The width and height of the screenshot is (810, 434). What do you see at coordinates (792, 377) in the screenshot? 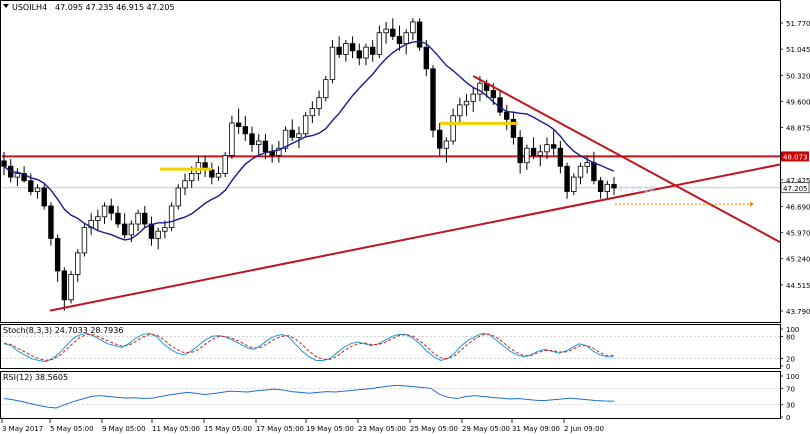
I see `panel-tick-label: 100` at bounding box center [792, 377].